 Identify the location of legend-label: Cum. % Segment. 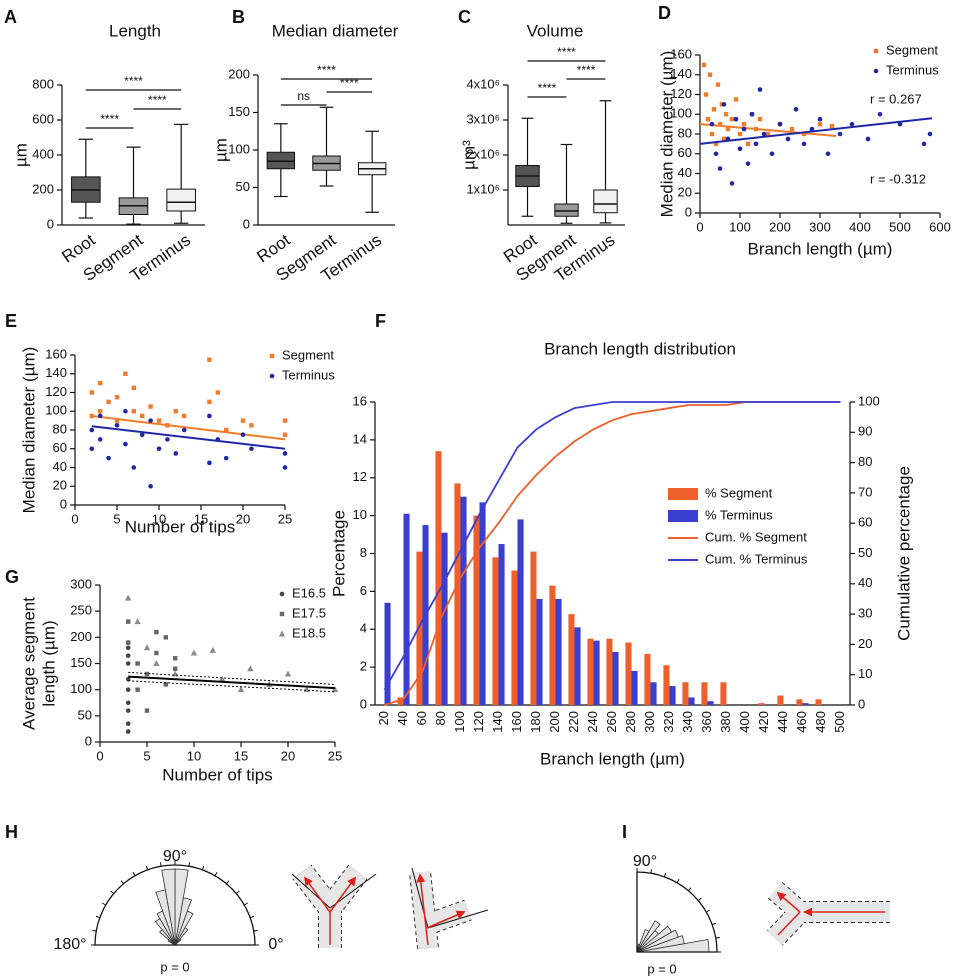
(756, 536).